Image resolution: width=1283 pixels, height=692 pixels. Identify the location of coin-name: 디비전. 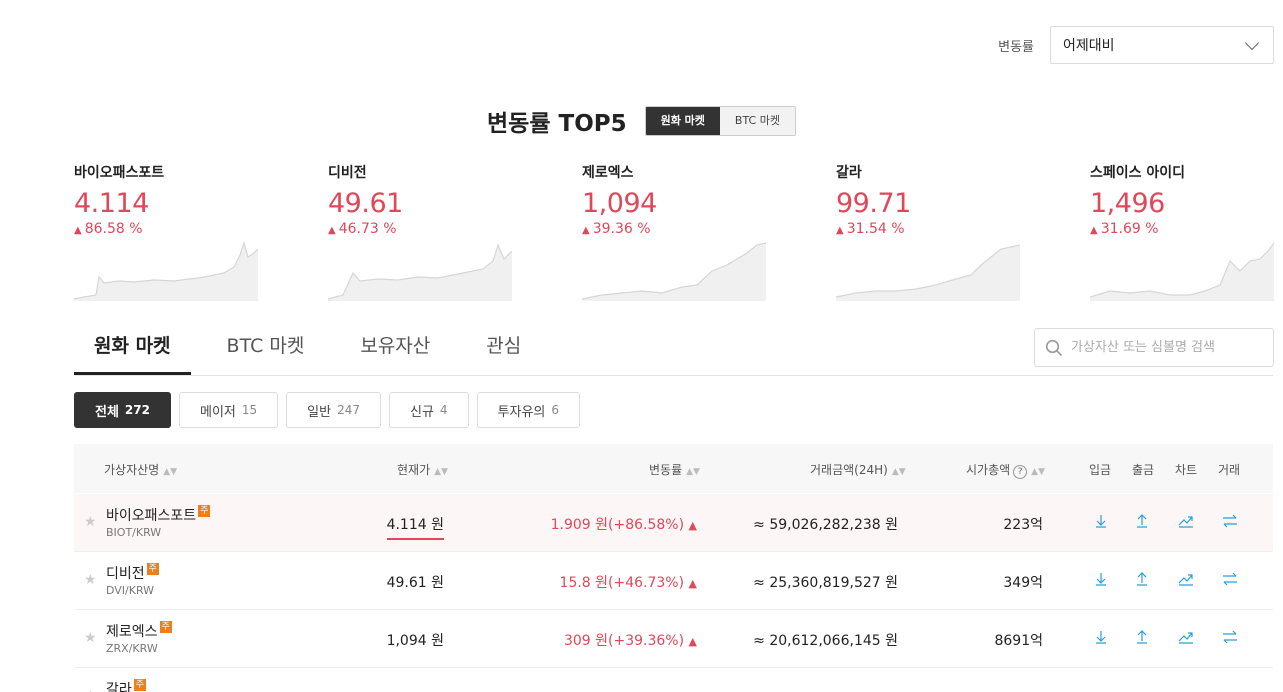
(125, 574).